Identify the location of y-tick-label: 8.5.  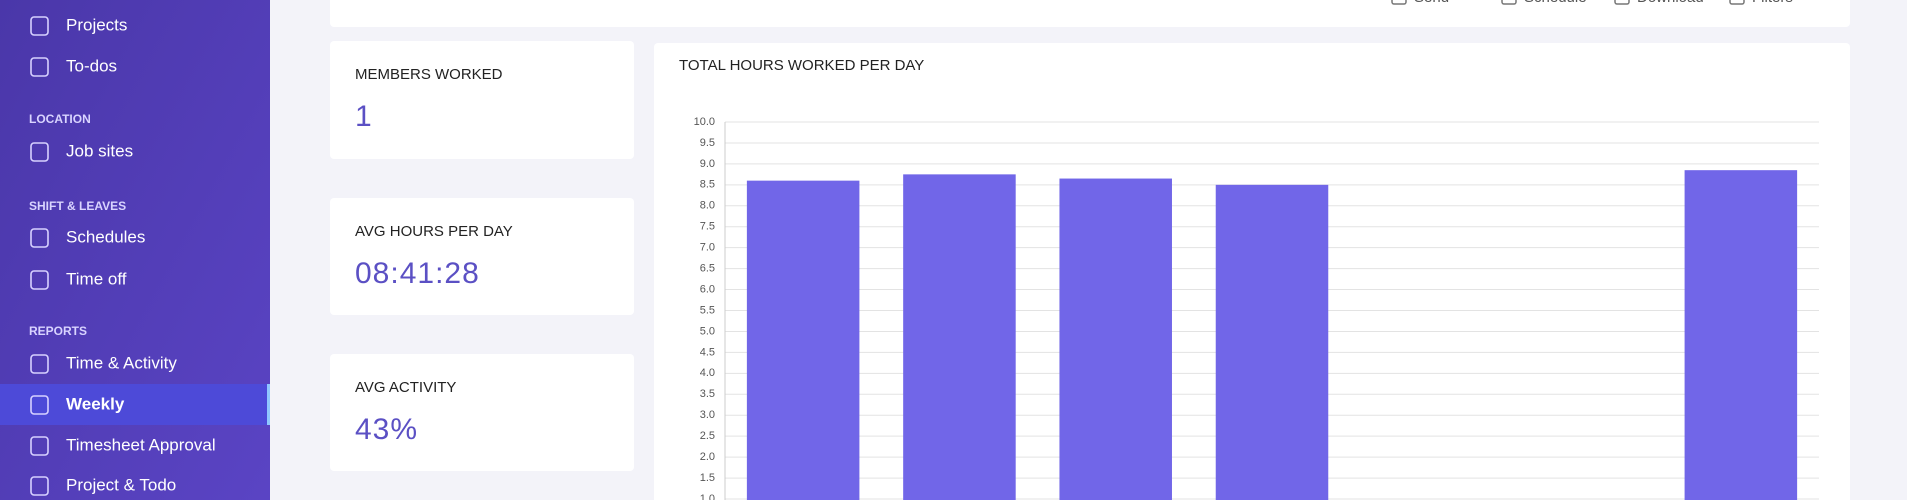
(707, 185).